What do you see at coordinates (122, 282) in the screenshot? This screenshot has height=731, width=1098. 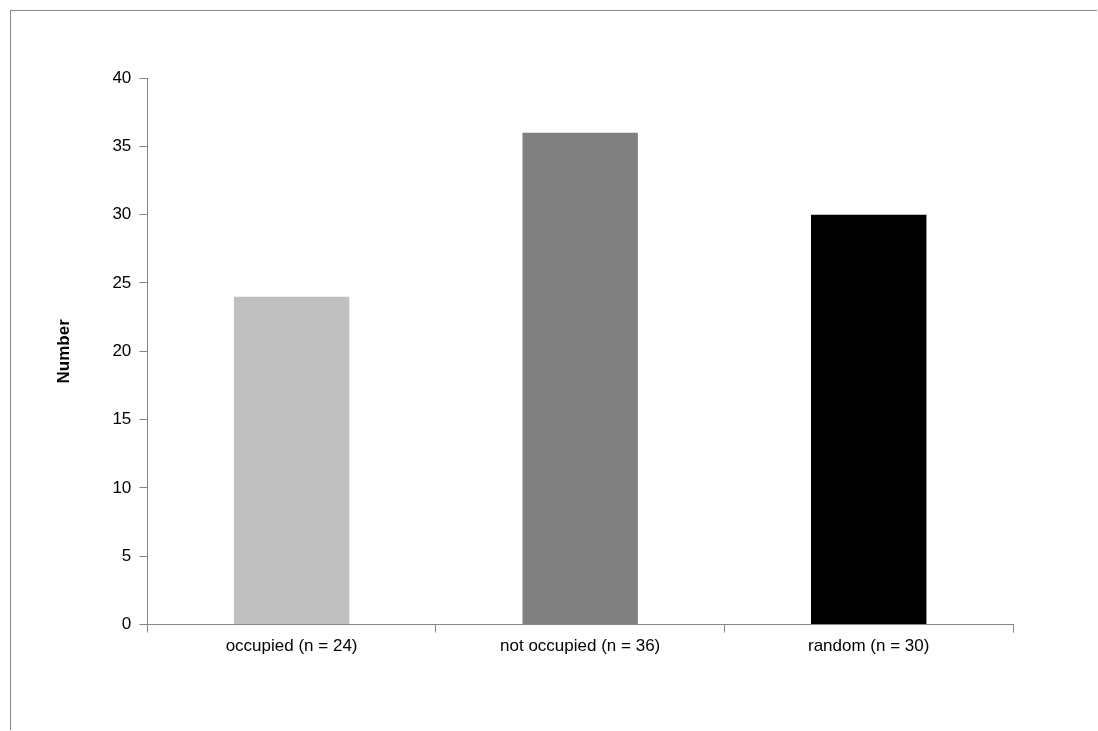 I see `y-tick-label: 25` at bounding box center [122, 282].